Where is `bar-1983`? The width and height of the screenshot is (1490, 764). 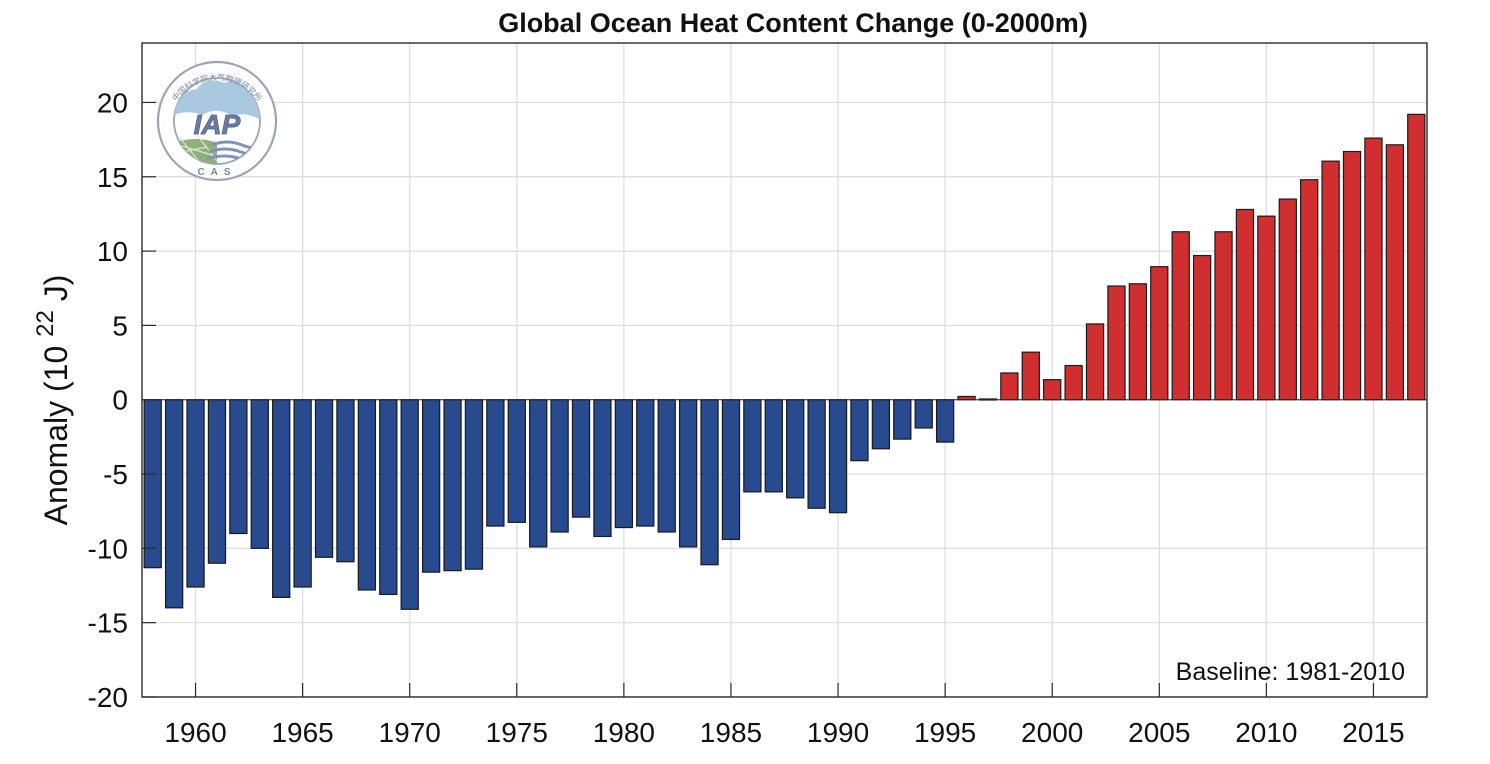 bar-1983 is located at coordinates (688, 473).